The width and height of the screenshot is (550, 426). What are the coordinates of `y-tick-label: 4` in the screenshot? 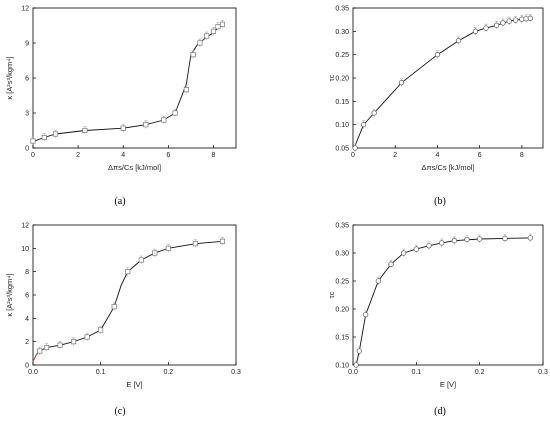 It's located at (27, 319).